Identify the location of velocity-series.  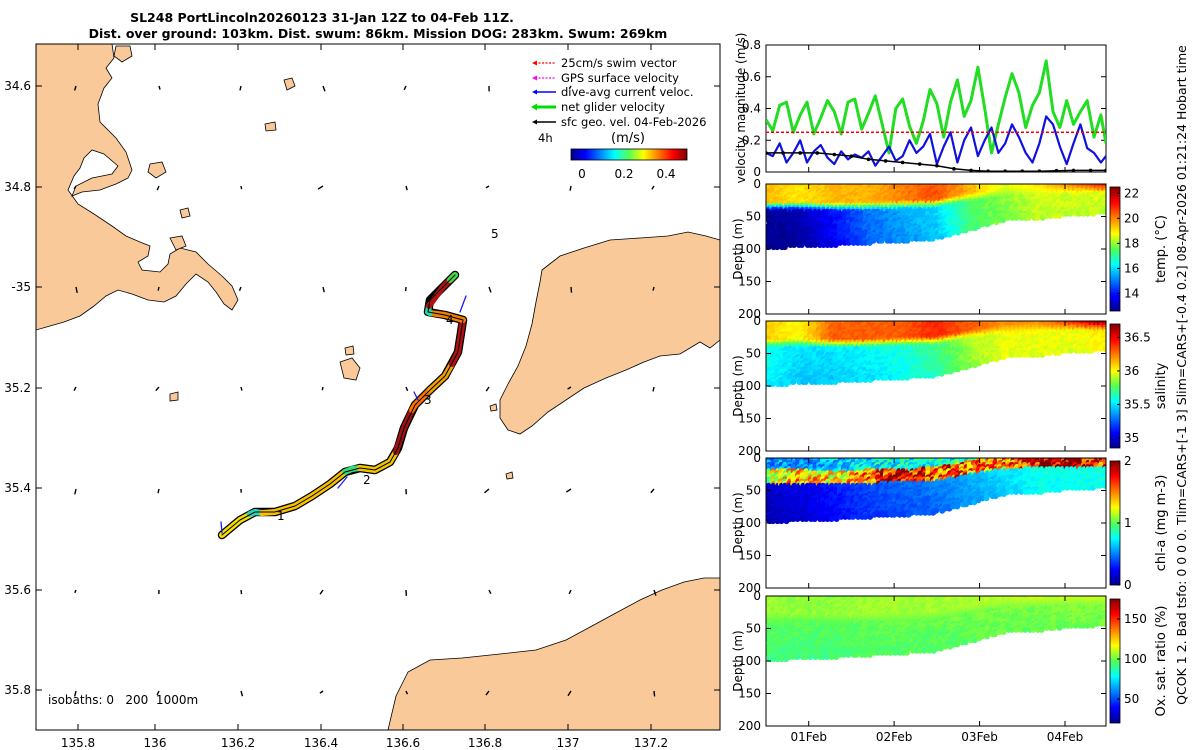
(936, 115).